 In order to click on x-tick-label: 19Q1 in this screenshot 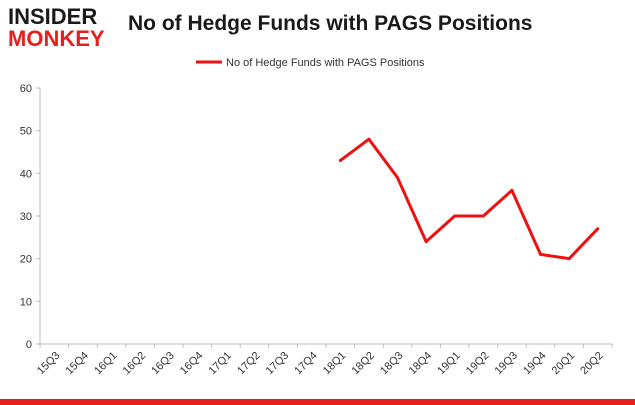, I will do `click(449, 364)`.